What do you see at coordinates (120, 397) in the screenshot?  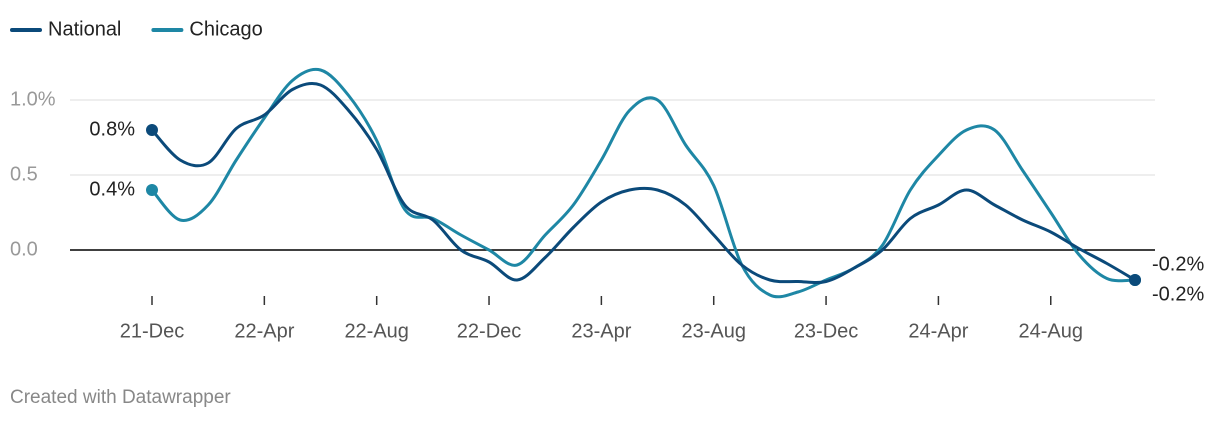 I see `credit: Created with Datawrapper` at bounding box center [120, 397].